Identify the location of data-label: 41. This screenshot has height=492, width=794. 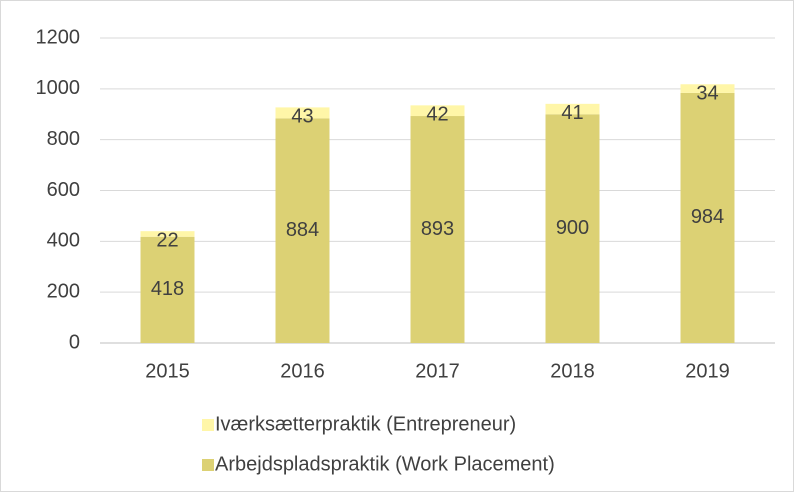
(572, 113).